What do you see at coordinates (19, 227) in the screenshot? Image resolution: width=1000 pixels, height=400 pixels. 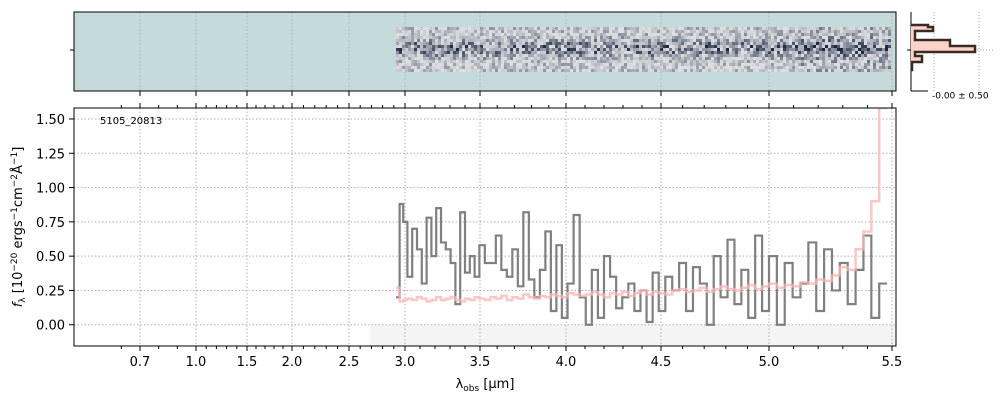 I see `y-axis-label: fλ [10−20 ergs−1cm−2Å−1]` at bounding box center [19, 227].